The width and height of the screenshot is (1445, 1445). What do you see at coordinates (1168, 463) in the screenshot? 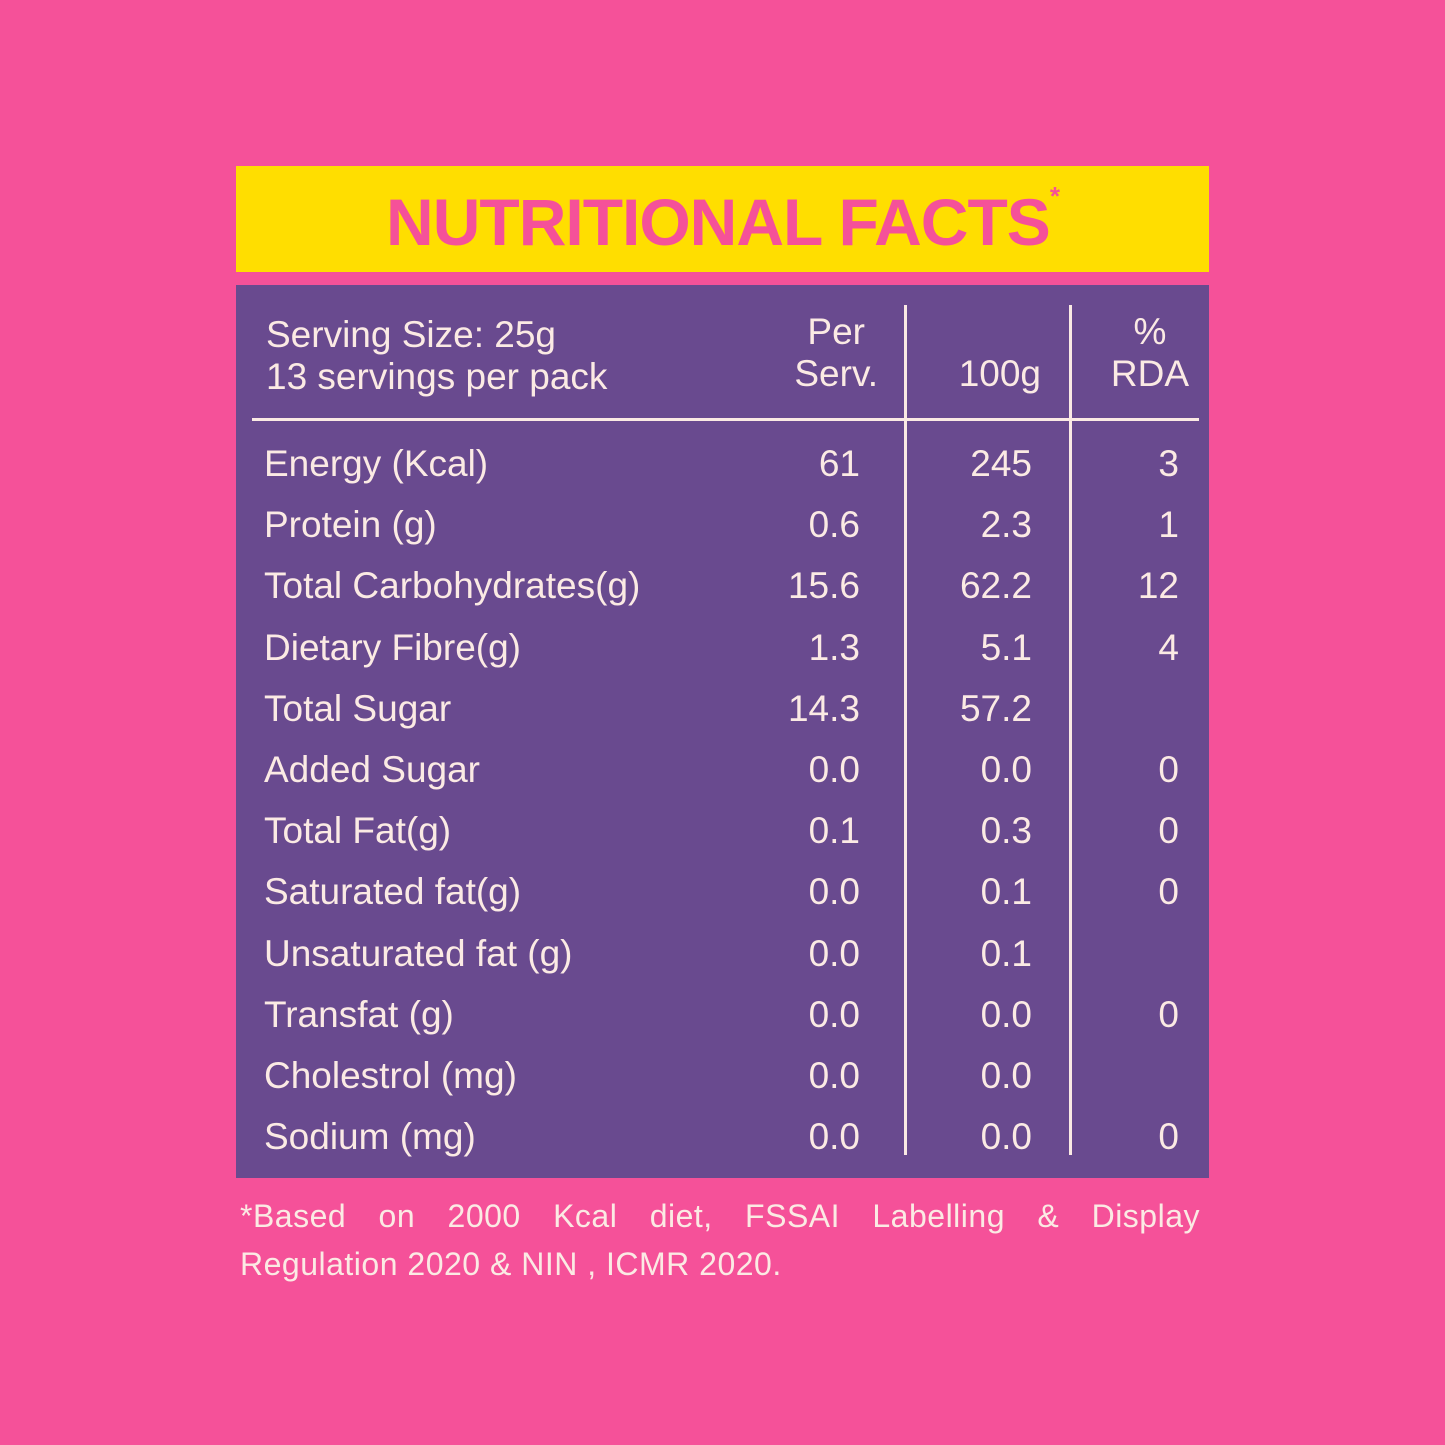
I see `rda-value: 3` at bounding box center [1168, 463].